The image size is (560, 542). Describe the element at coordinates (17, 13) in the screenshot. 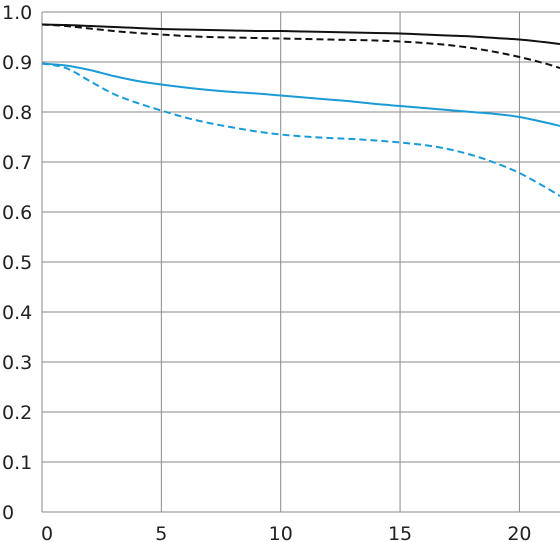

I see `y-tick-label: 1.0` at that location.